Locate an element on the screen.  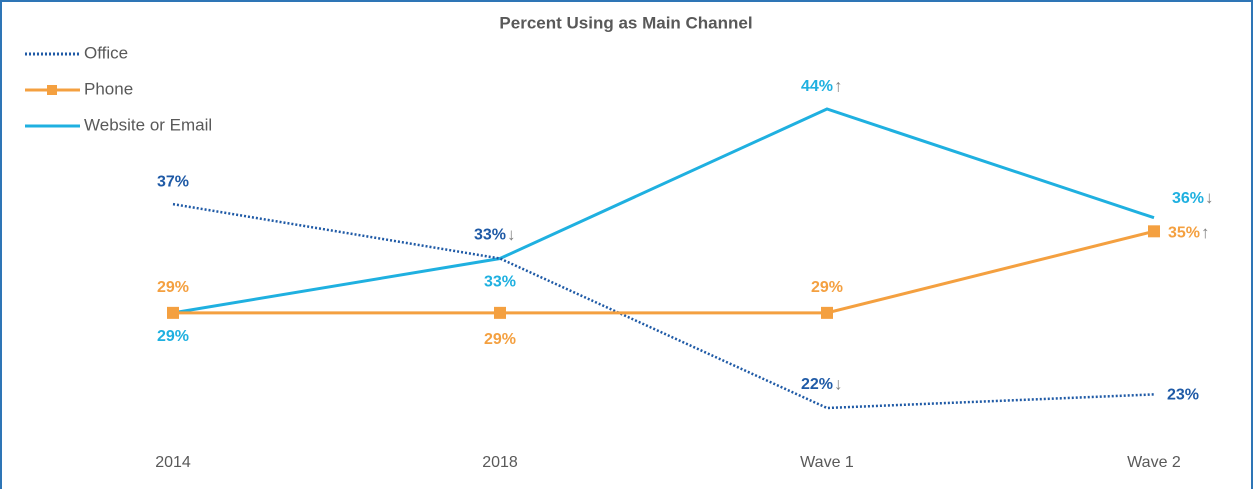
legend-label: Phone is located at coordinates (108, 88).